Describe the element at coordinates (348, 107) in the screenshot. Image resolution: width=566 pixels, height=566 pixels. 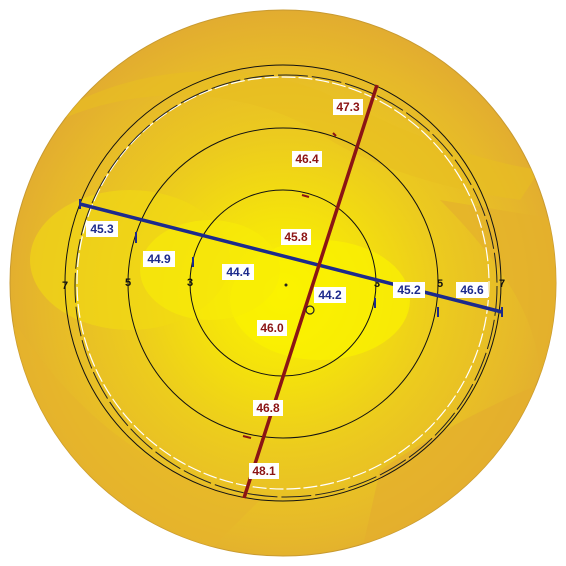
I see `steep-value: 47.3` at that location.